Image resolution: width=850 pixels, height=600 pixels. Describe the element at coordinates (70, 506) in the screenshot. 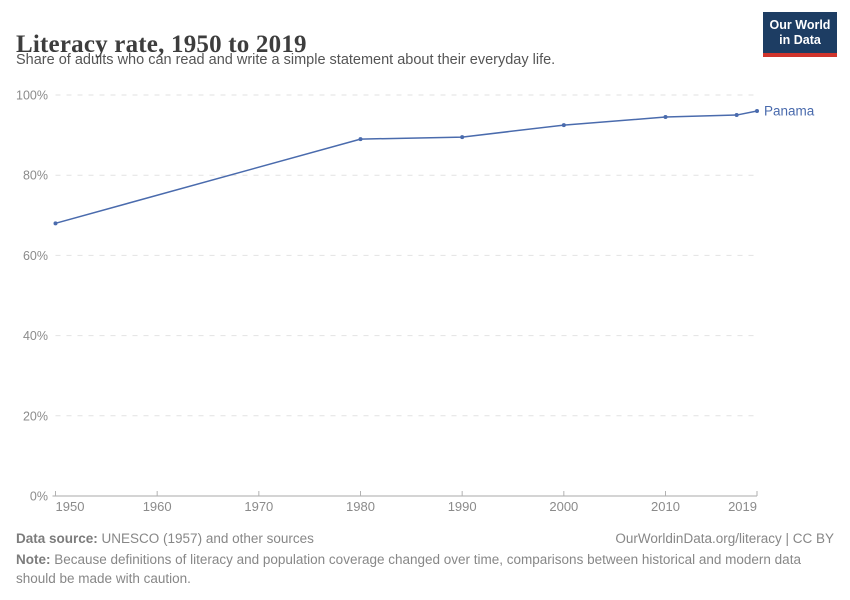

I see `svg-text: 1950` at that location.